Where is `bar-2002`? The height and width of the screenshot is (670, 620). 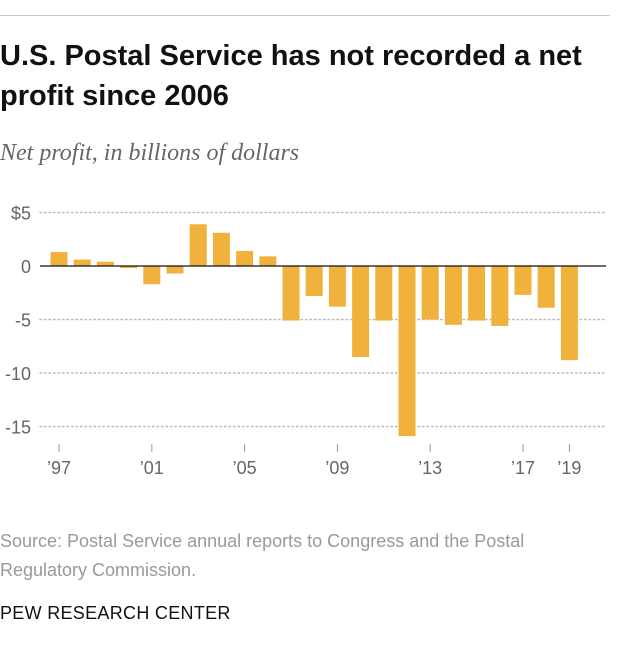
bar-2002 is located at coordinates (175, 270).